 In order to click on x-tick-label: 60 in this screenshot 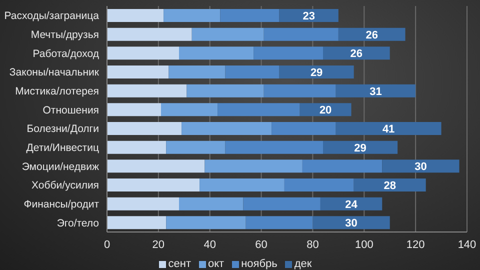, I will do `click(261, 244)`.